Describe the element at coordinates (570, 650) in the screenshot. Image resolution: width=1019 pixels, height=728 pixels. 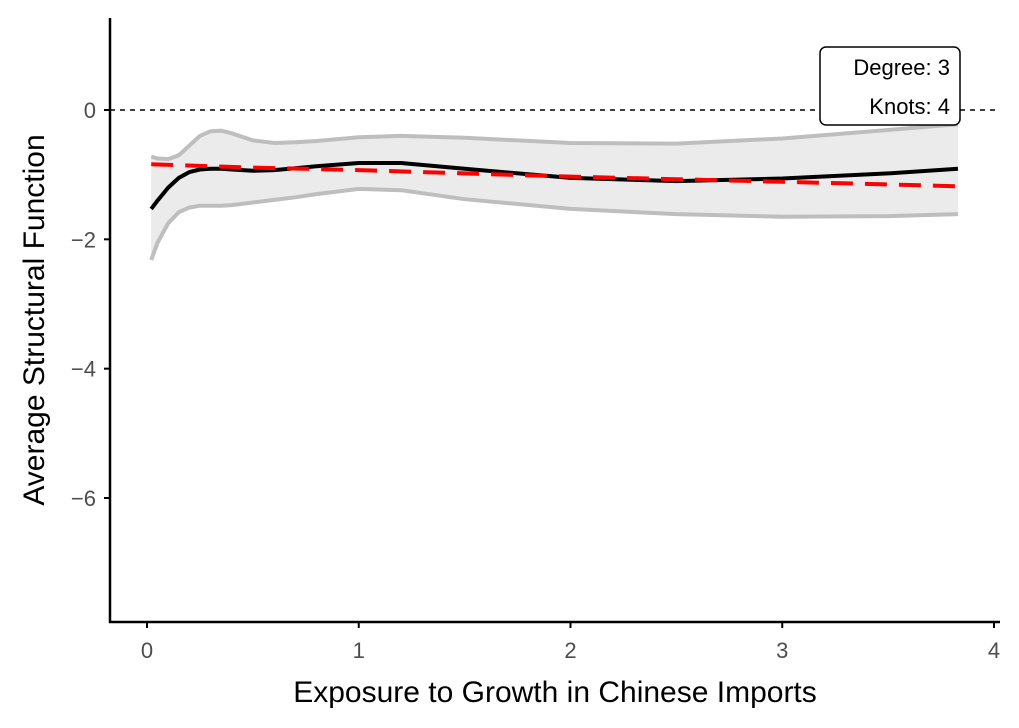
I see `x-tick-label: 2` at that location.